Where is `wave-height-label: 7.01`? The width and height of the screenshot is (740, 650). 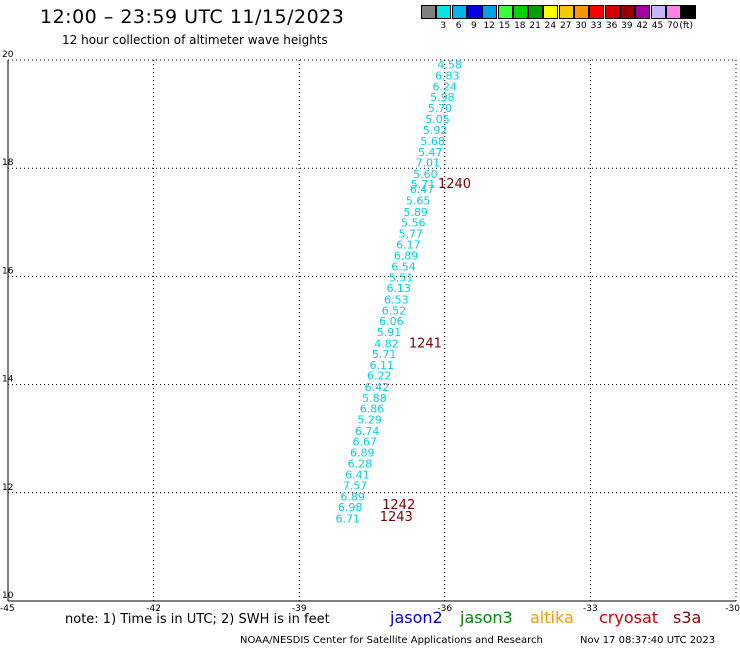 wave-height-label: 7.01 is located at coordinates (428, 163).